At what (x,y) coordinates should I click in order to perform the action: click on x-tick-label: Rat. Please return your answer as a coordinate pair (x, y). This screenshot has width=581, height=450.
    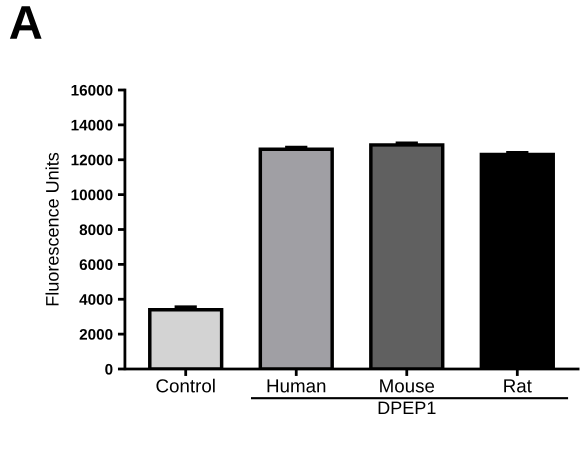
    Looking at the image, I should click on (518, 385).